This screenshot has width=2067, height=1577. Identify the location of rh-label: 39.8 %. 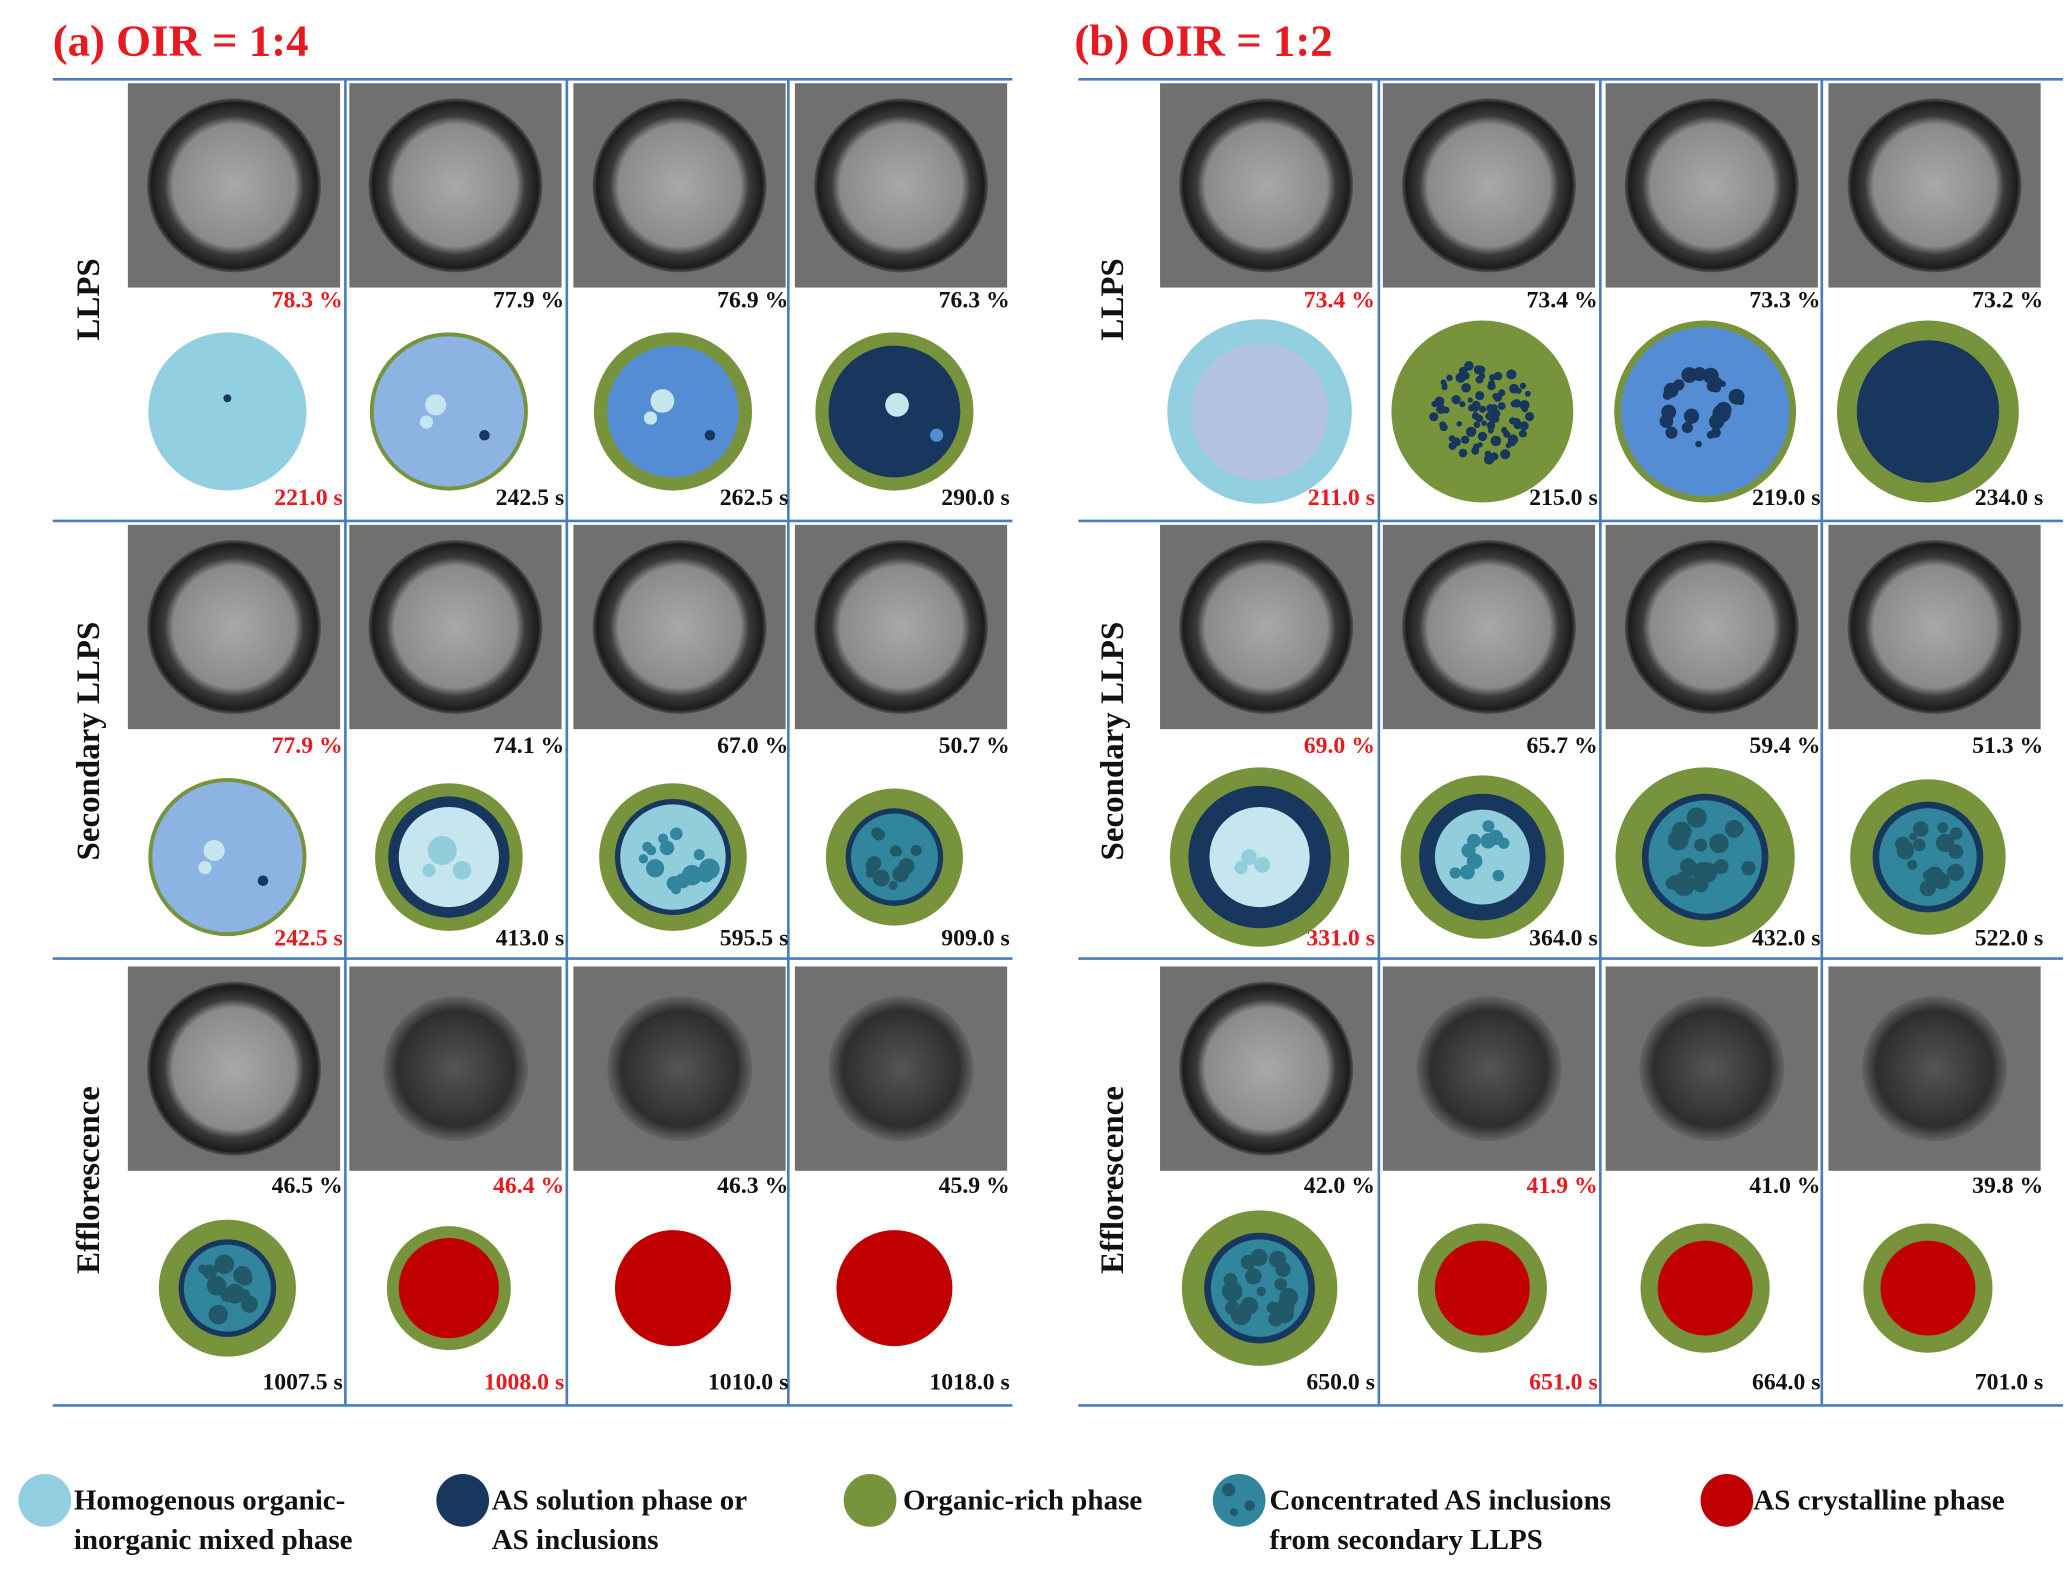
(2007, 1186).